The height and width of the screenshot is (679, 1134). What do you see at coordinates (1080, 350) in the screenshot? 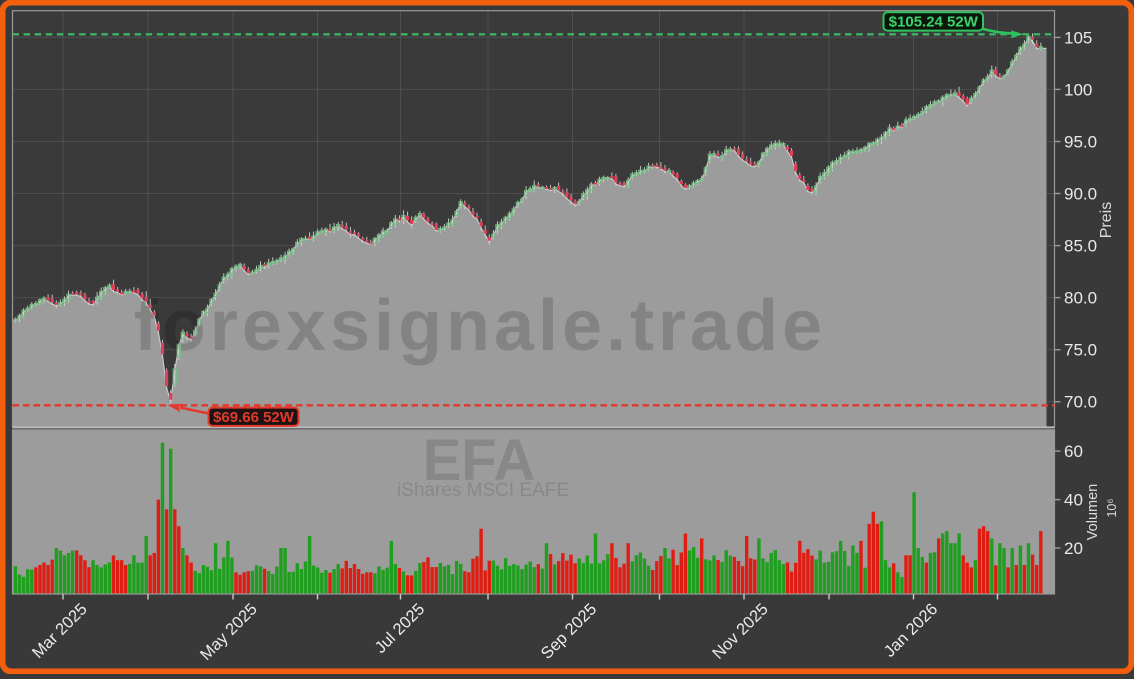
I see `svg-text: 75.0` at bounding box center [1080, 350].